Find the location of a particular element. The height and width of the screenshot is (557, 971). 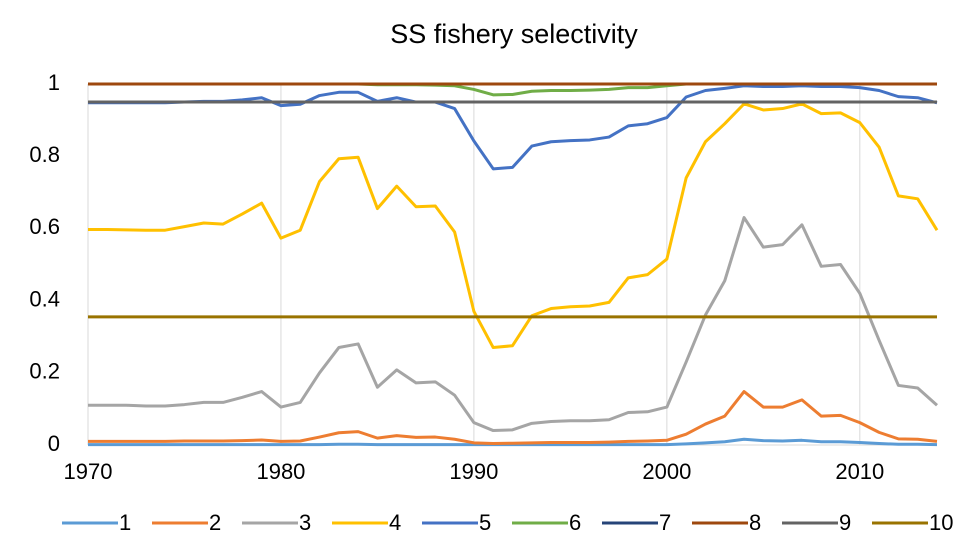

y-tick-label: 0 is located at coordinates (54, 443).